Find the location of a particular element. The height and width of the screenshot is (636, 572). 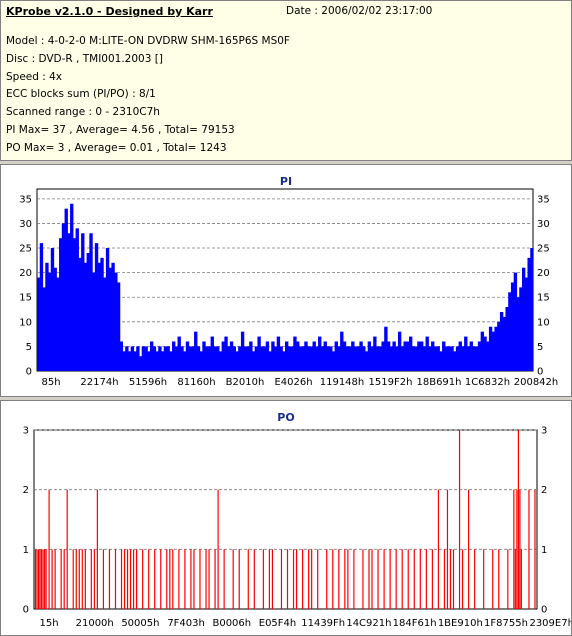

po-y-tick-label: 0 is located at coordinates (26, 610).